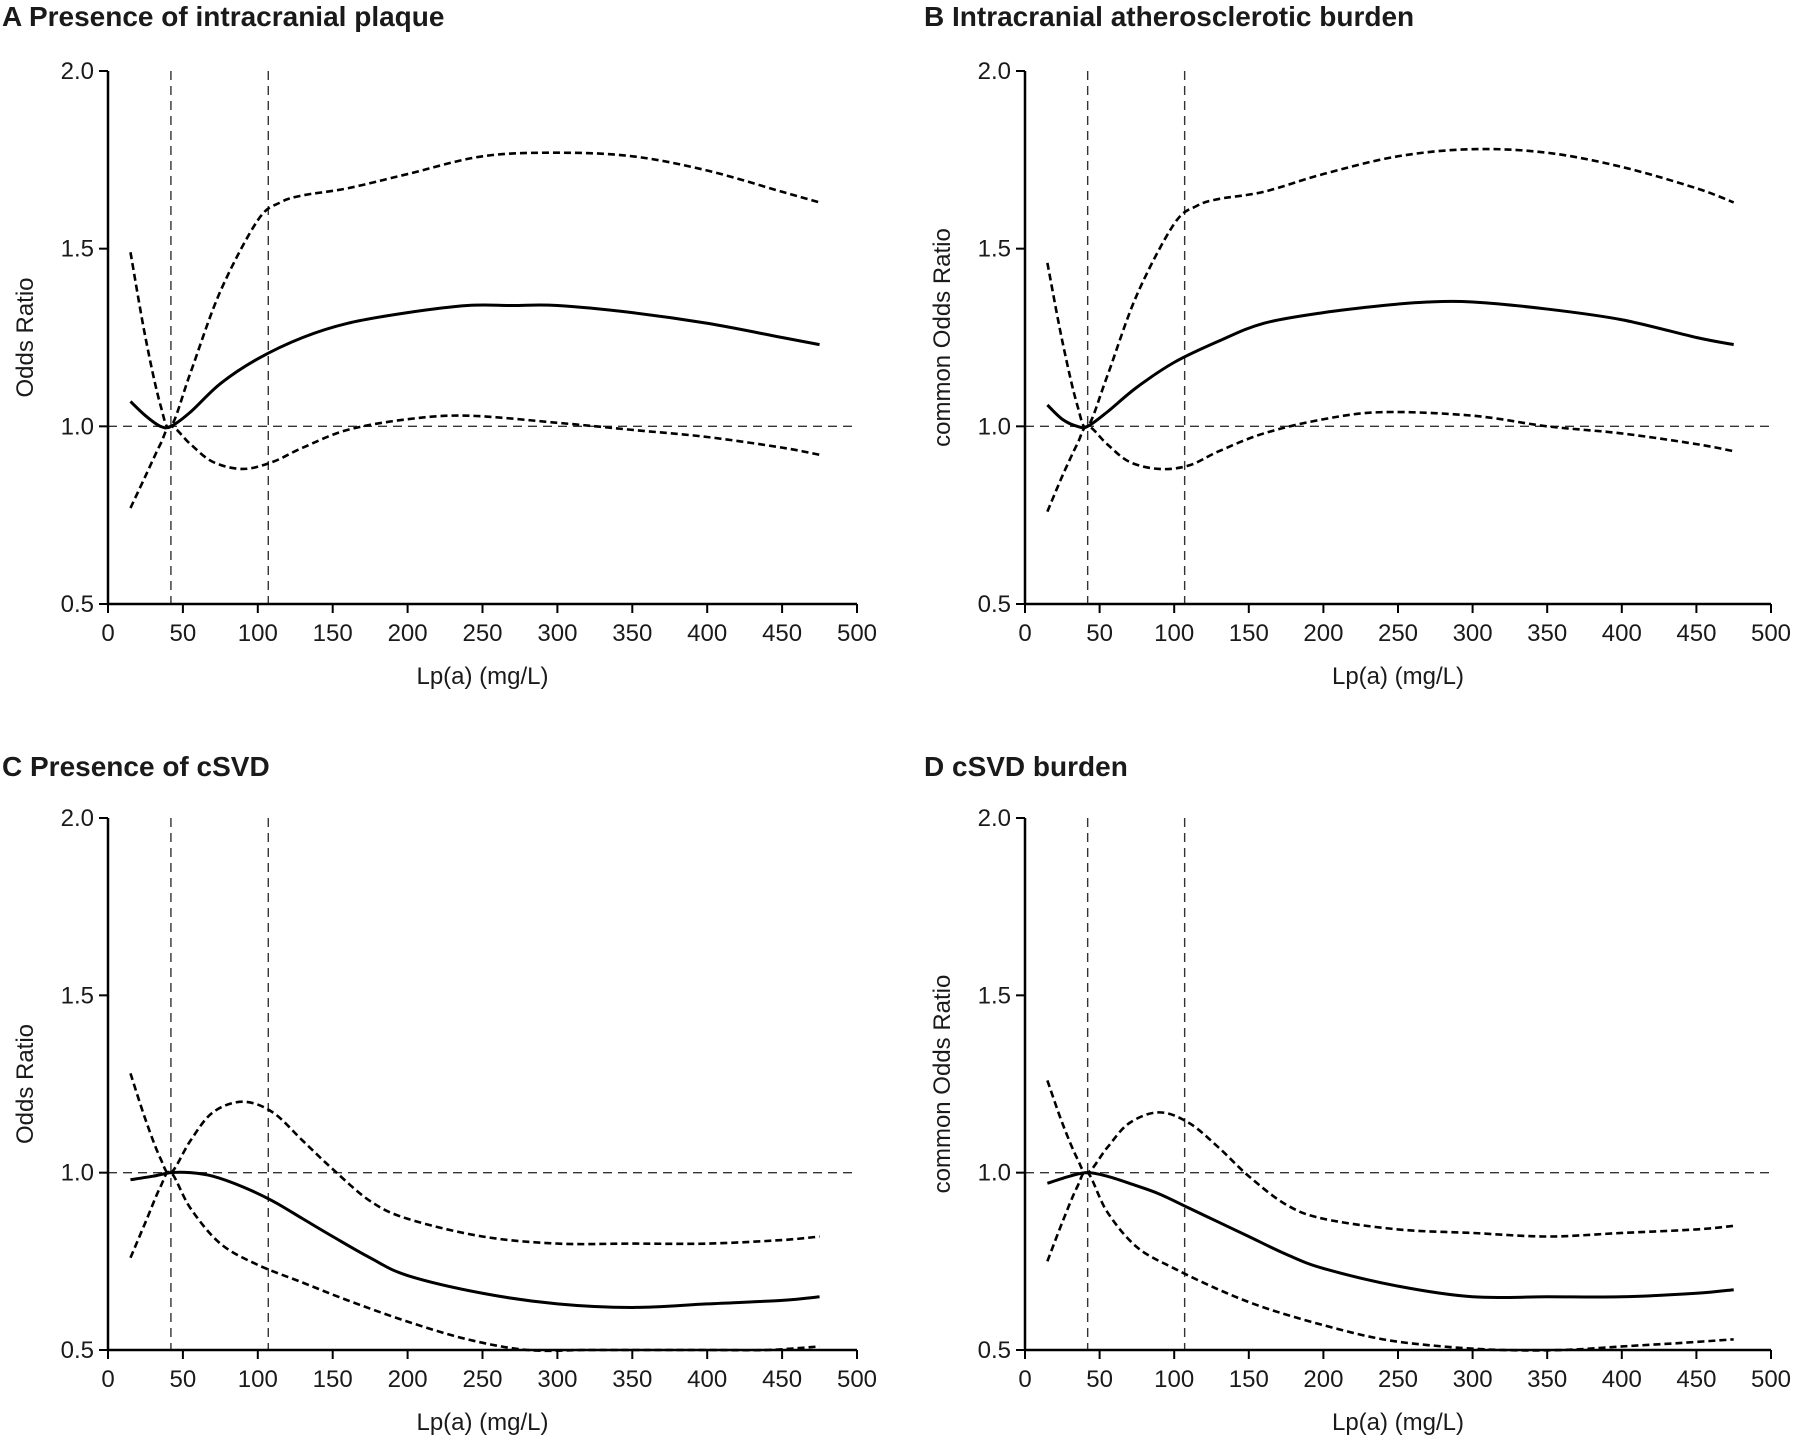 The image size is (1800, 1444). Describe the element at coordinates (1169, 16) in the screenshot. I see `panel-title: B Intracranial atherosclerotic burden` at that location.